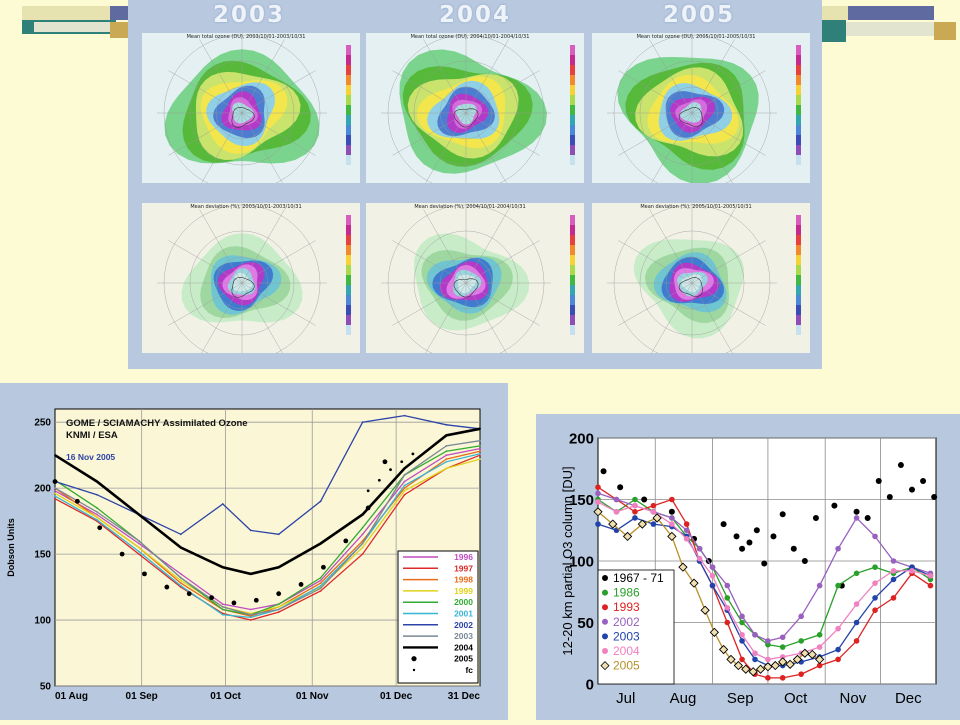 The width and height of the screenshot is (960, 725). What do you see at coordinates (626, 607) in the screenshot?
I see `legend-label: 1993` at bounding box center [626, 607].